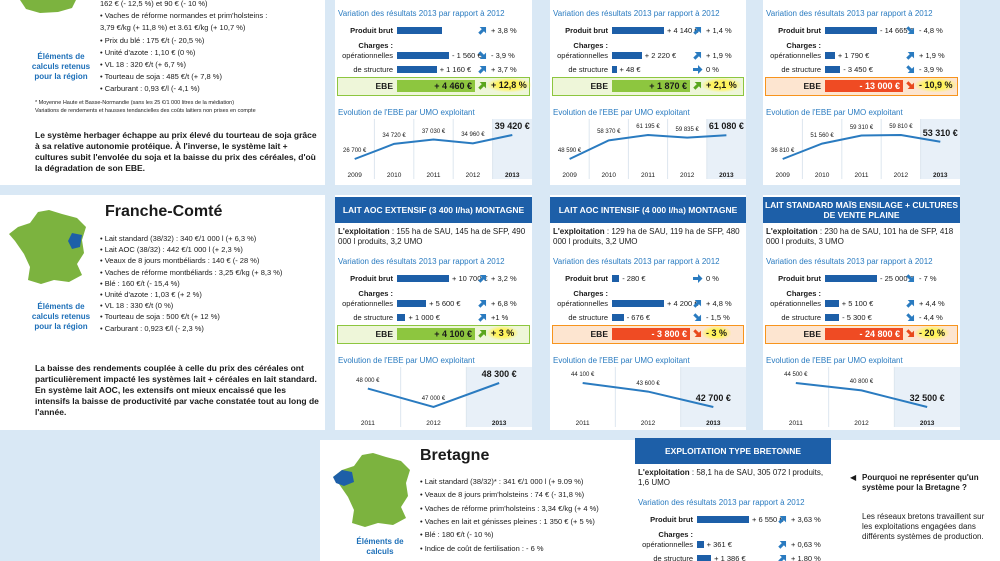 The width and height of the screenshot is (1000, 561). Describe the element at coordinates (719, 544) in the screenshot. I see `row-value: + 361 €` at that location.